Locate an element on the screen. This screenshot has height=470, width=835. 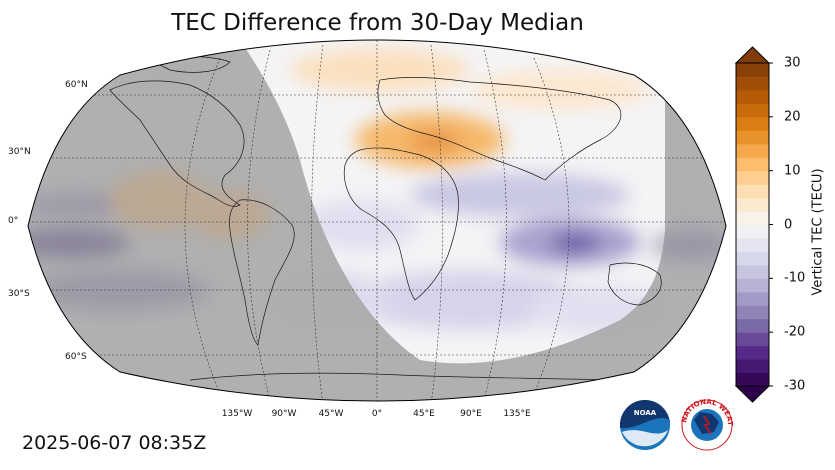
lat-label-60s: 60°S is located at coordinates (76, 357).